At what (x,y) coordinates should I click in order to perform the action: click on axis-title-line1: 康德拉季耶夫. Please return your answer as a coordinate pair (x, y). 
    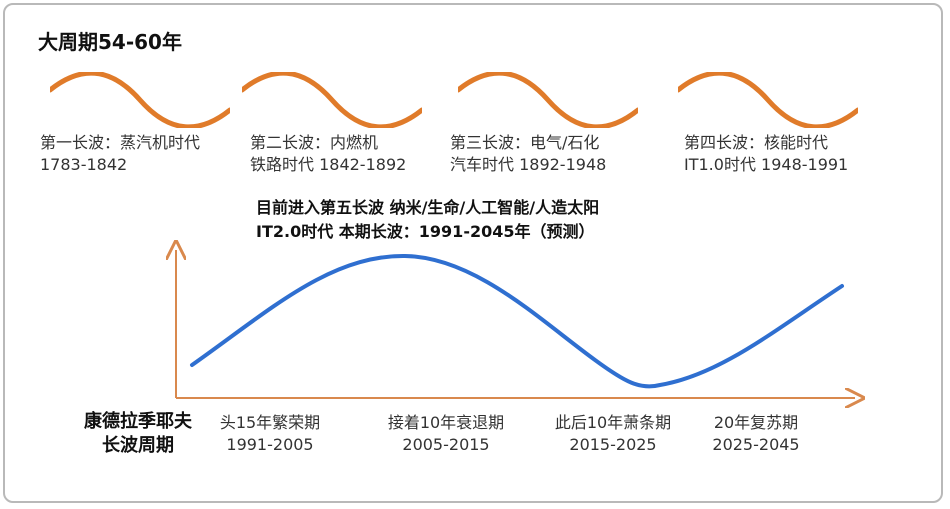
    Looking at the image, I should click on (138, 421).